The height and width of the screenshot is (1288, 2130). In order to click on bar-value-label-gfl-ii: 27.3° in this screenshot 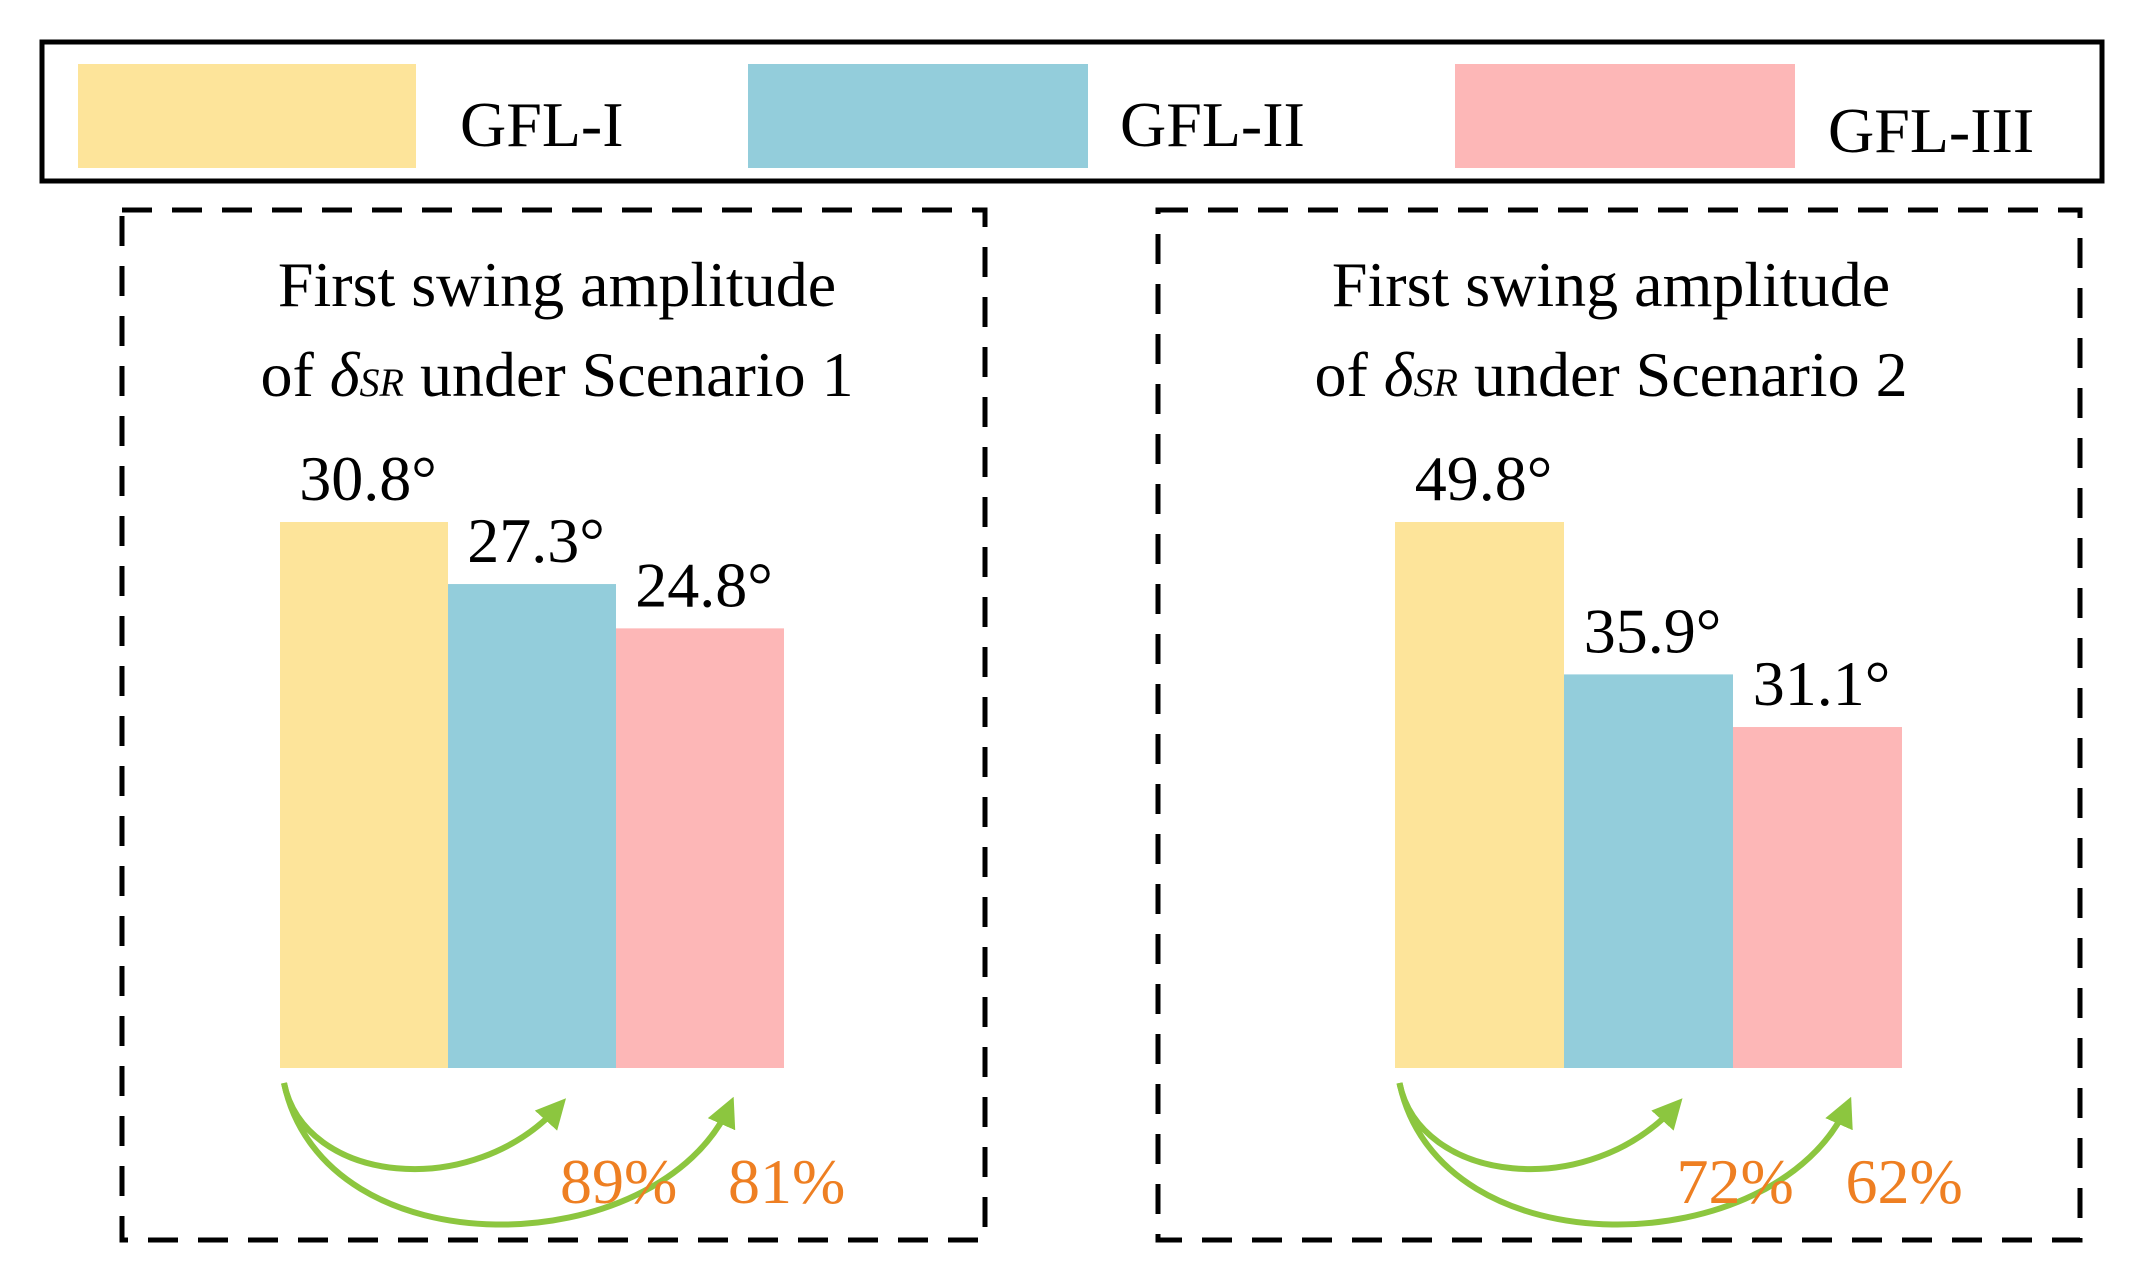, I will do `click(536, 540)`.